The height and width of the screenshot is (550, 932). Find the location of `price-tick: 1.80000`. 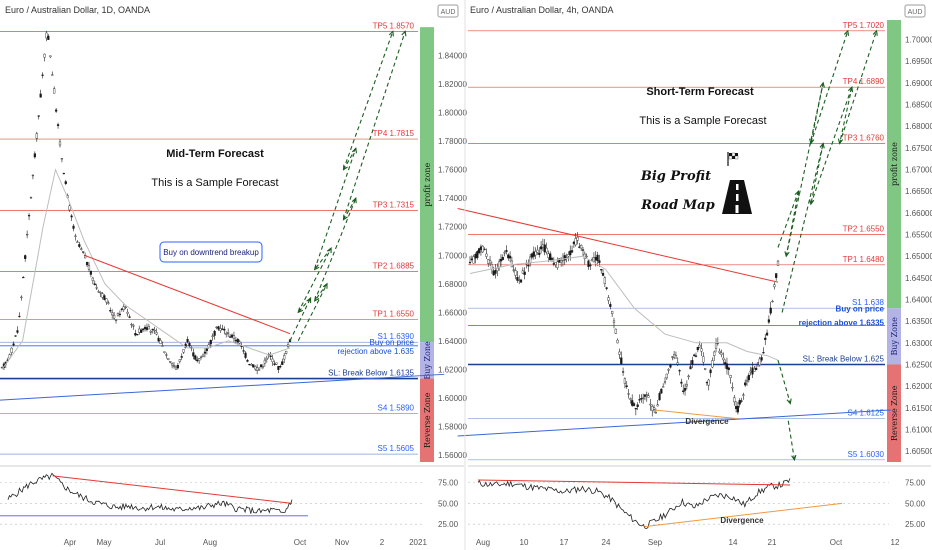

price-tick: 1.80000 is located at coordinates (452, 113).